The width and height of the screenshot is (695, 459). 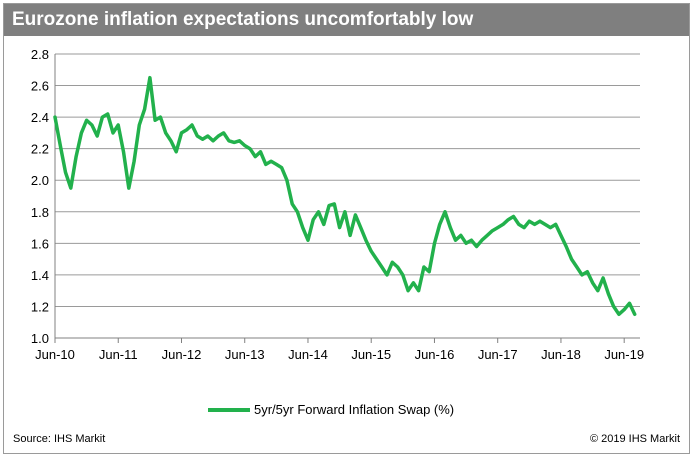 What do you see at coordinates (40, 243) in the screenshot?
I see `y-tick-label: 1.6` at bounding box center [40, 243].